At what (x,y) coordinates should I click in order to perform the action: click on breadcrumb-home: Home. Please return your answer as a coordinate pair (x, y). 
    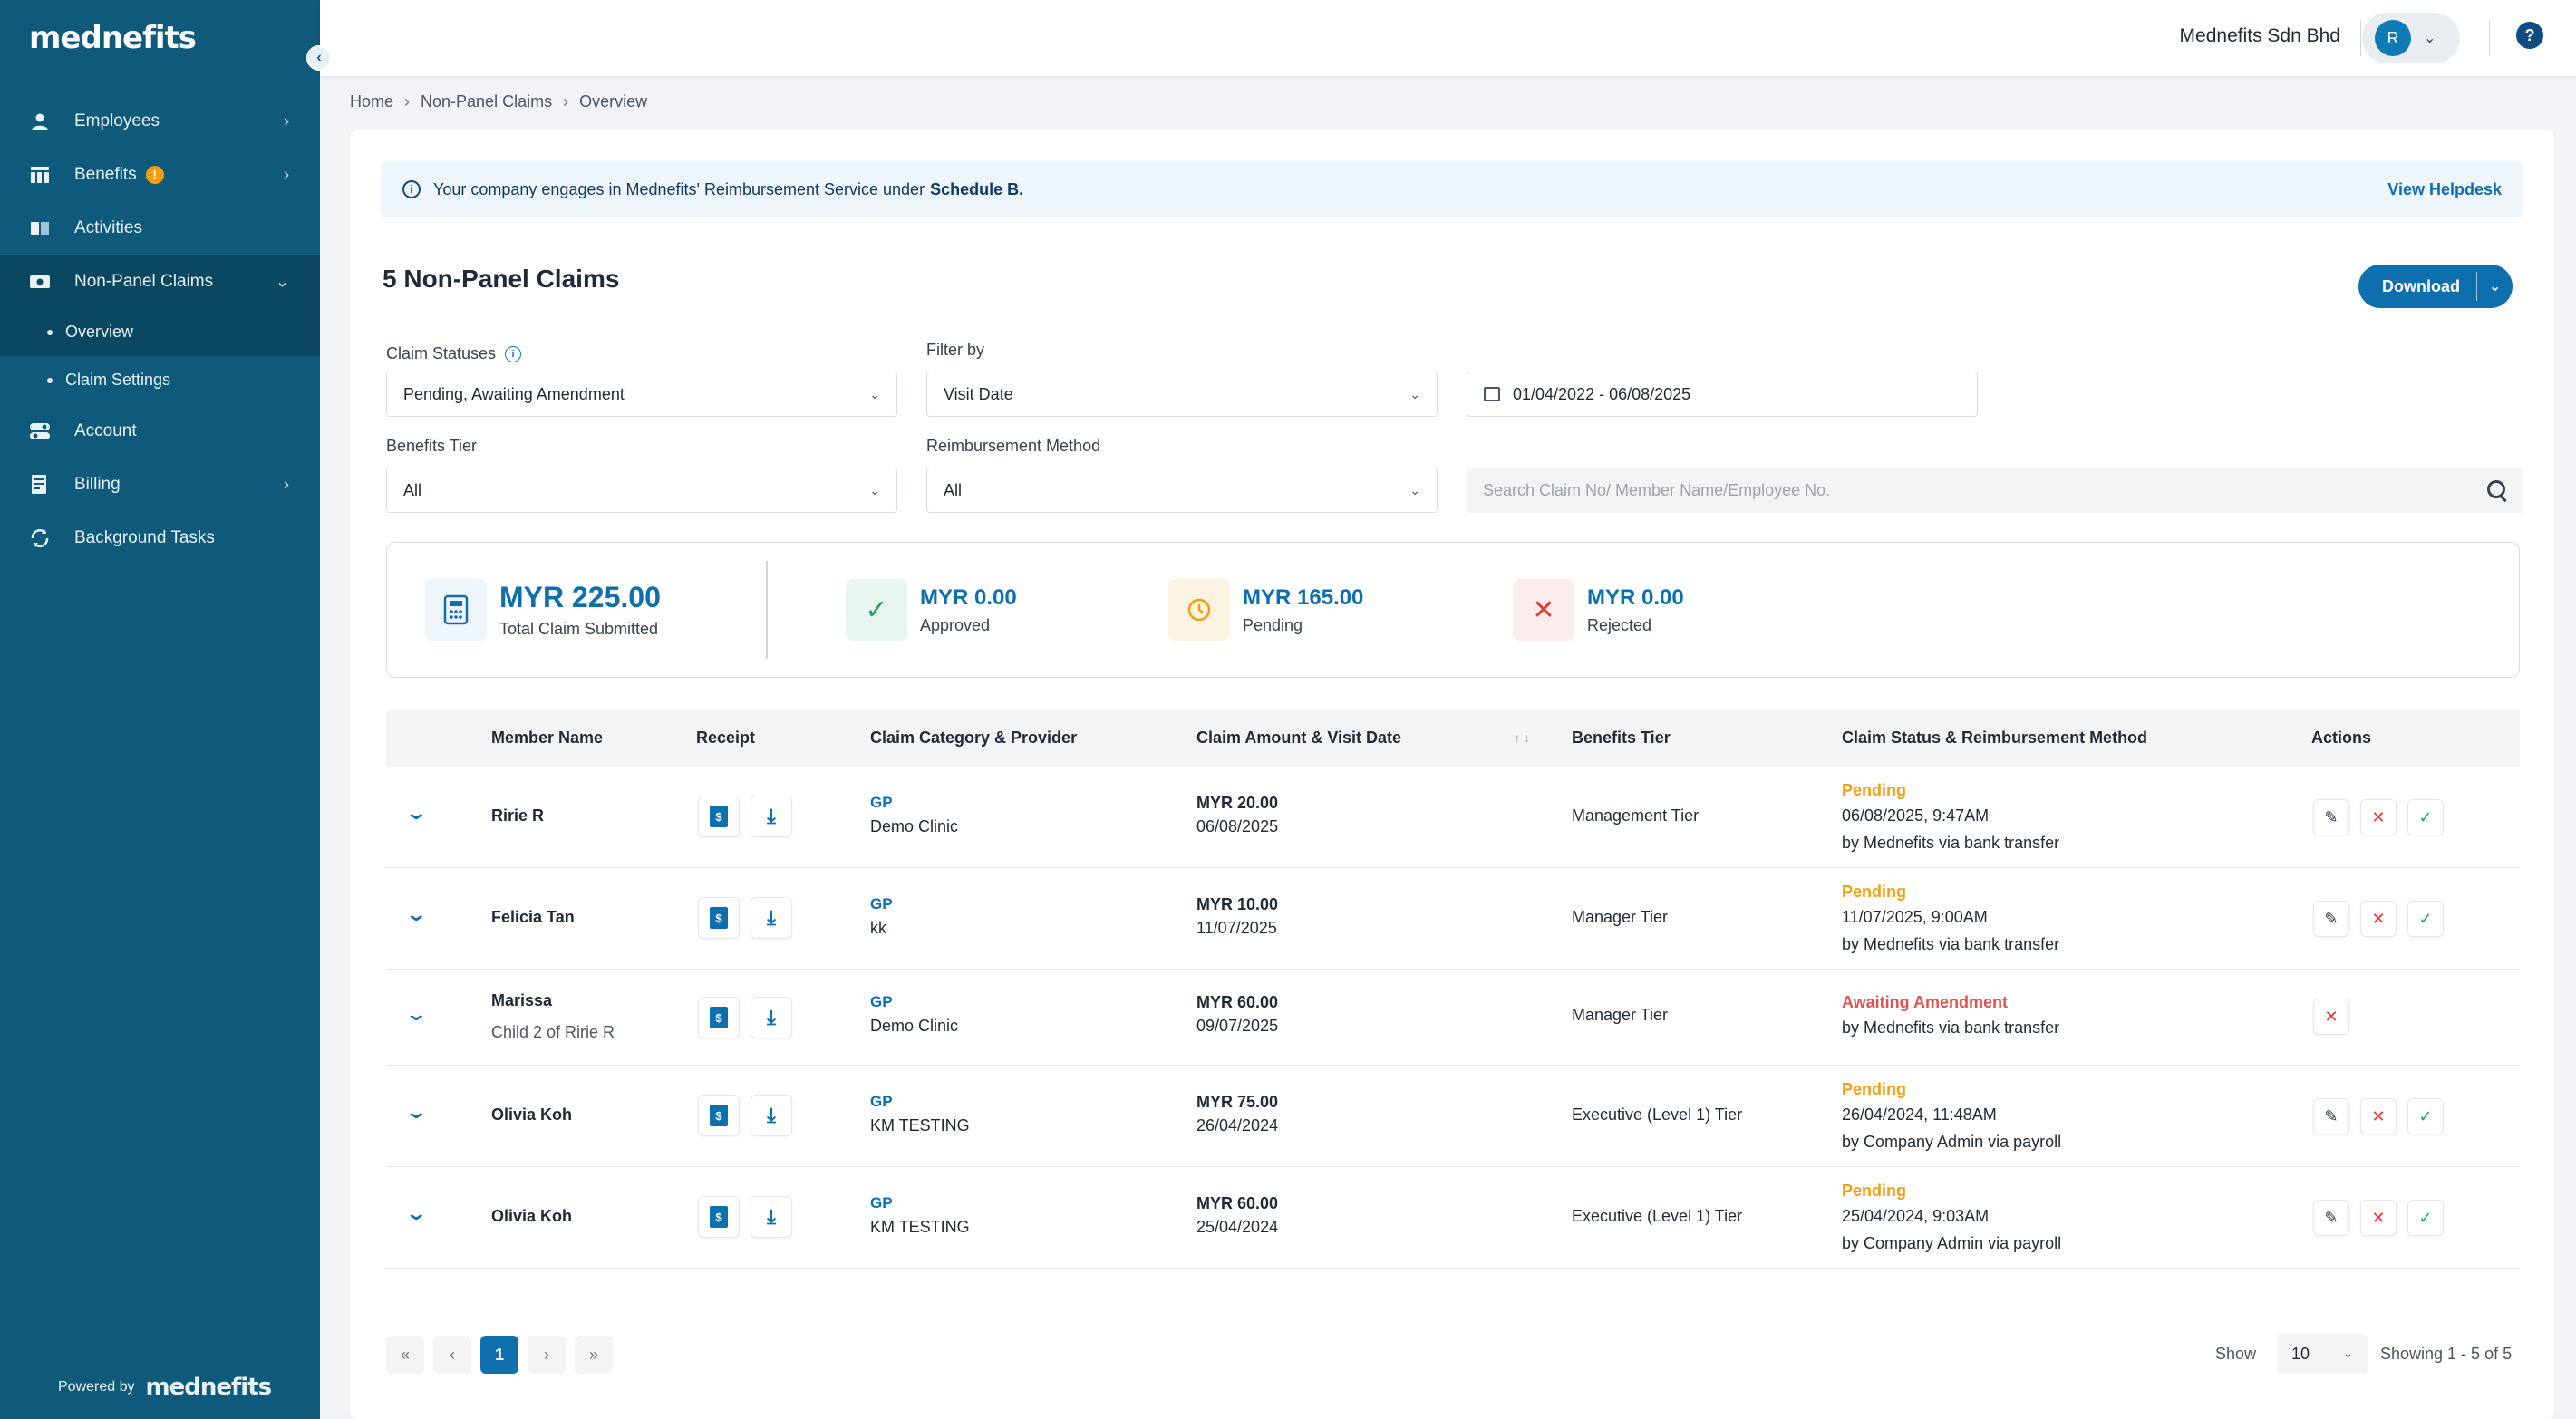
    Looking at the image, I should click on (372, 101).